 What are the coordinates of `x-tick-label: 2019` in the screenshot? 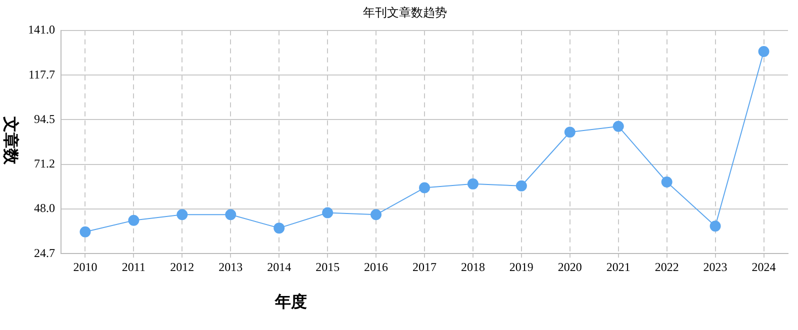 It's located at (521, 267).